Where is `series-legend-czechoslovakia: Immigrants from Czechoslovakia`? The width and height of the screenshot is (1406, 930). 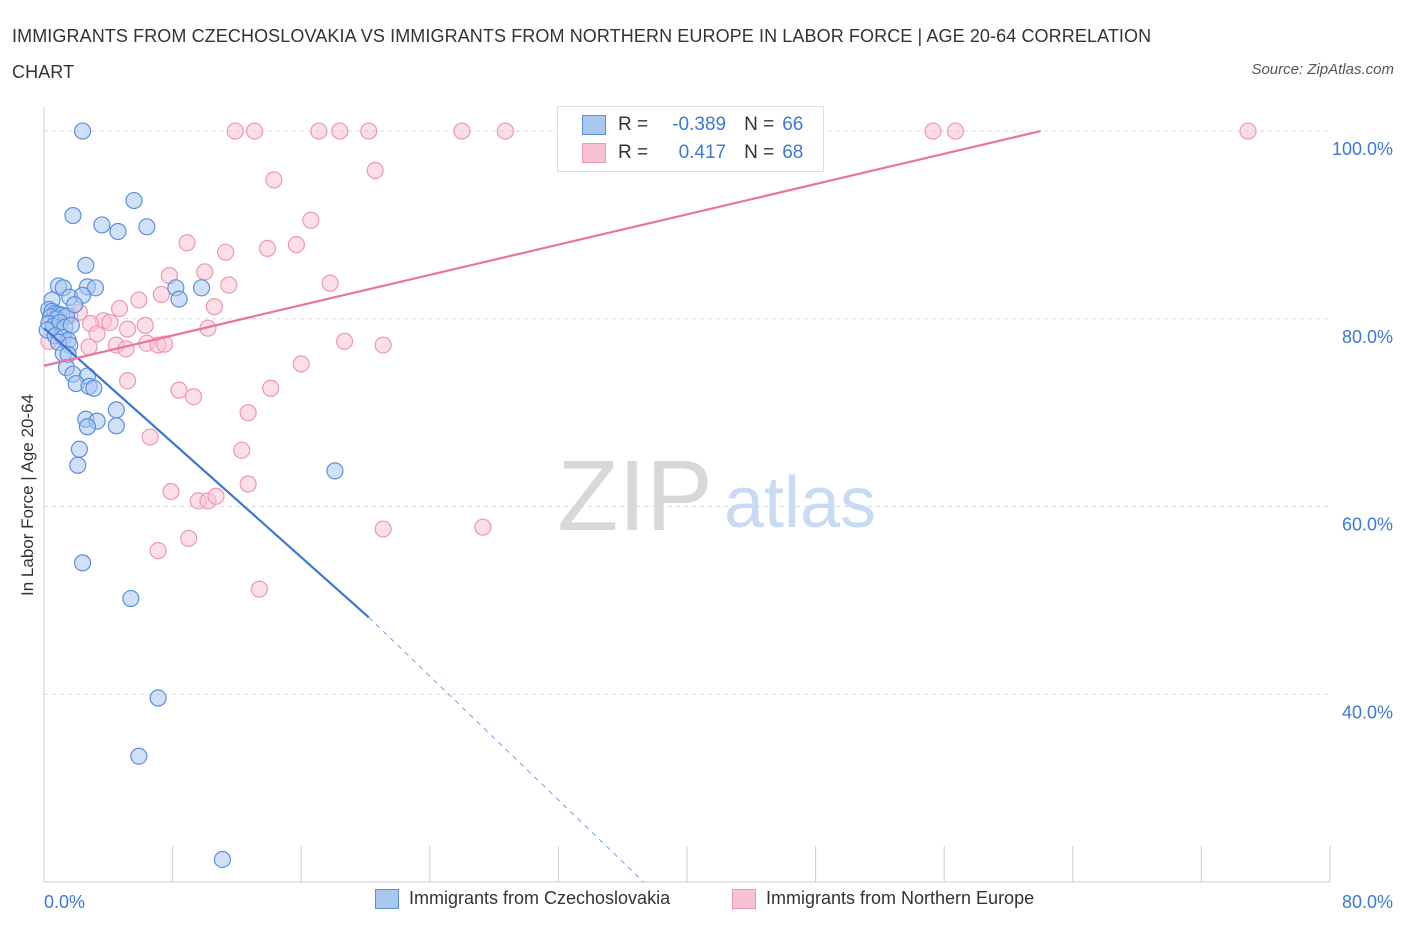 series-legend-czechoslovakia: Immigrants from Czechoslovakia is located at coordinates (522, 898).